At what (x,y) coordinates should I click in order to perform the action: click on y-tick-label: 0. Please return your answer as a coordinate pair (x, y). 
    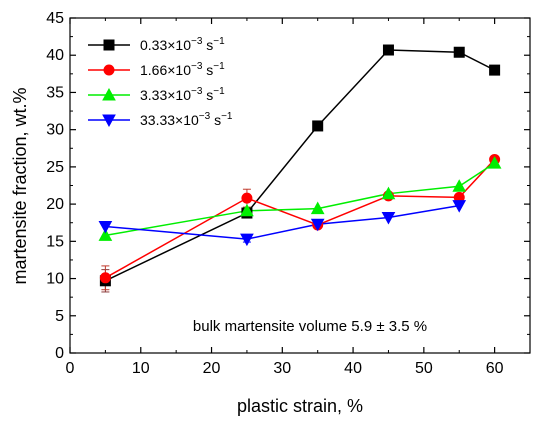
    Looking at the image, I should click on (59, 353).